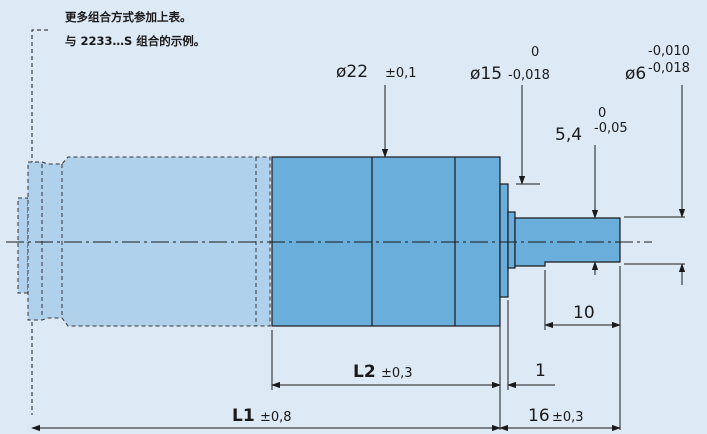  Describe the element at coordinates (128, 17) in the screenshot. I see `note-more-combinations: 更多组合方式参加上表。` at that location.